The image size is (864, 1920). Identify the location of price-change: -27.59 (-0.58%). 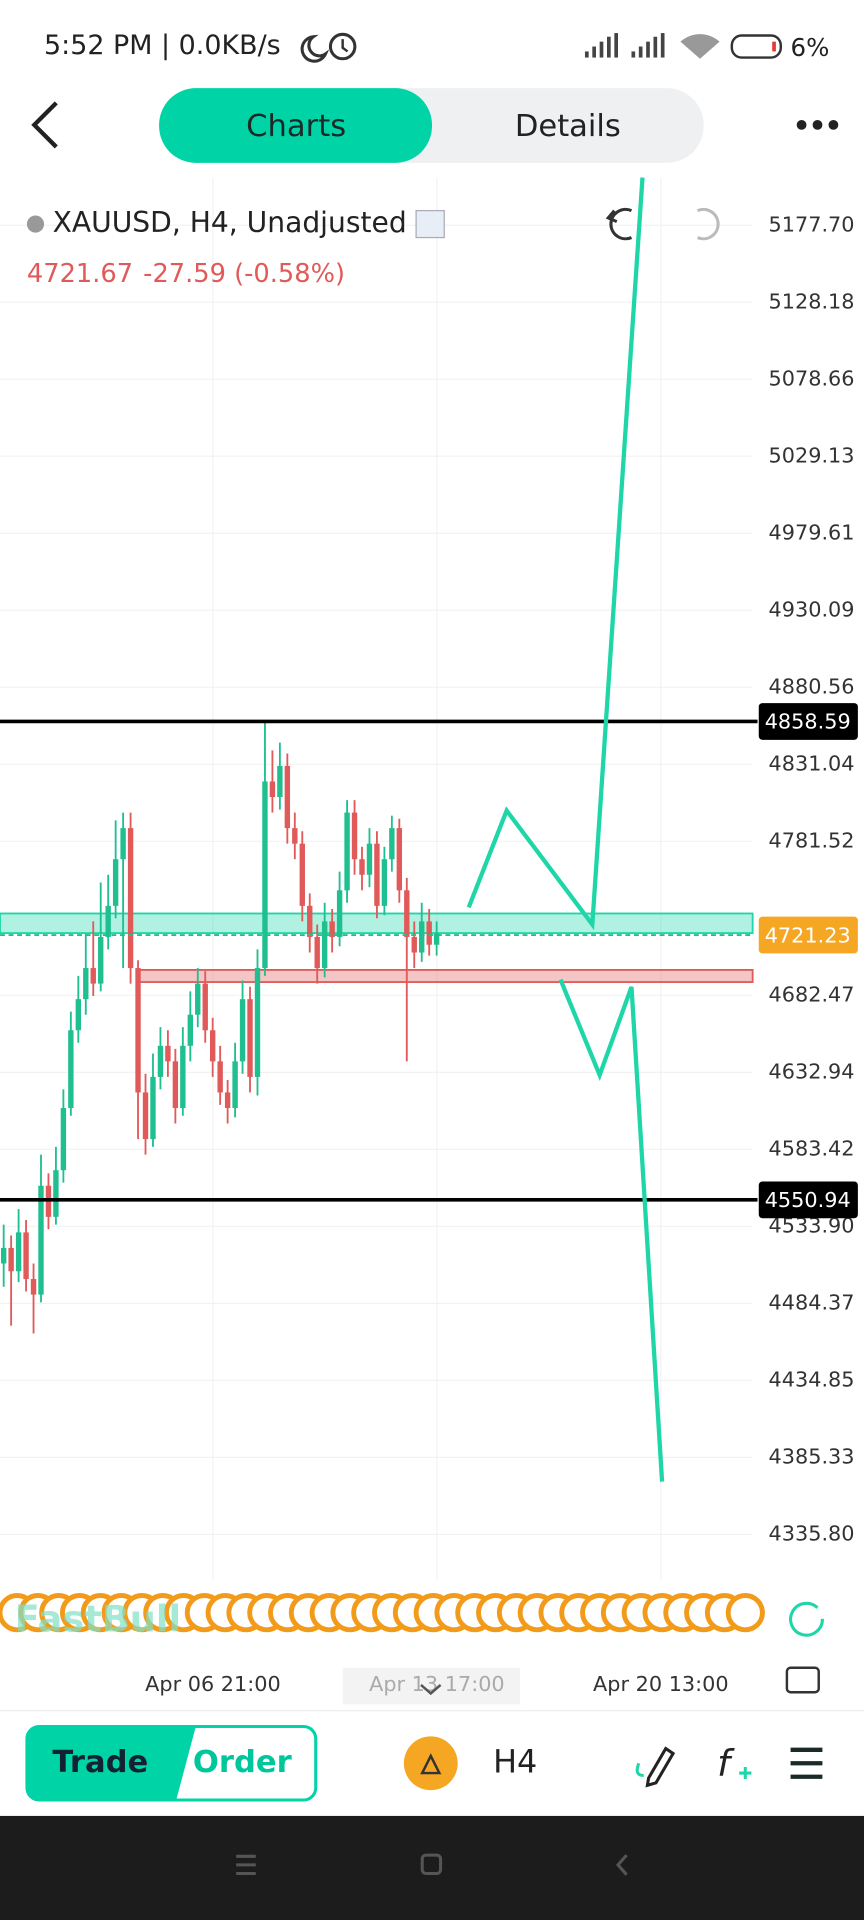
(244, 274).